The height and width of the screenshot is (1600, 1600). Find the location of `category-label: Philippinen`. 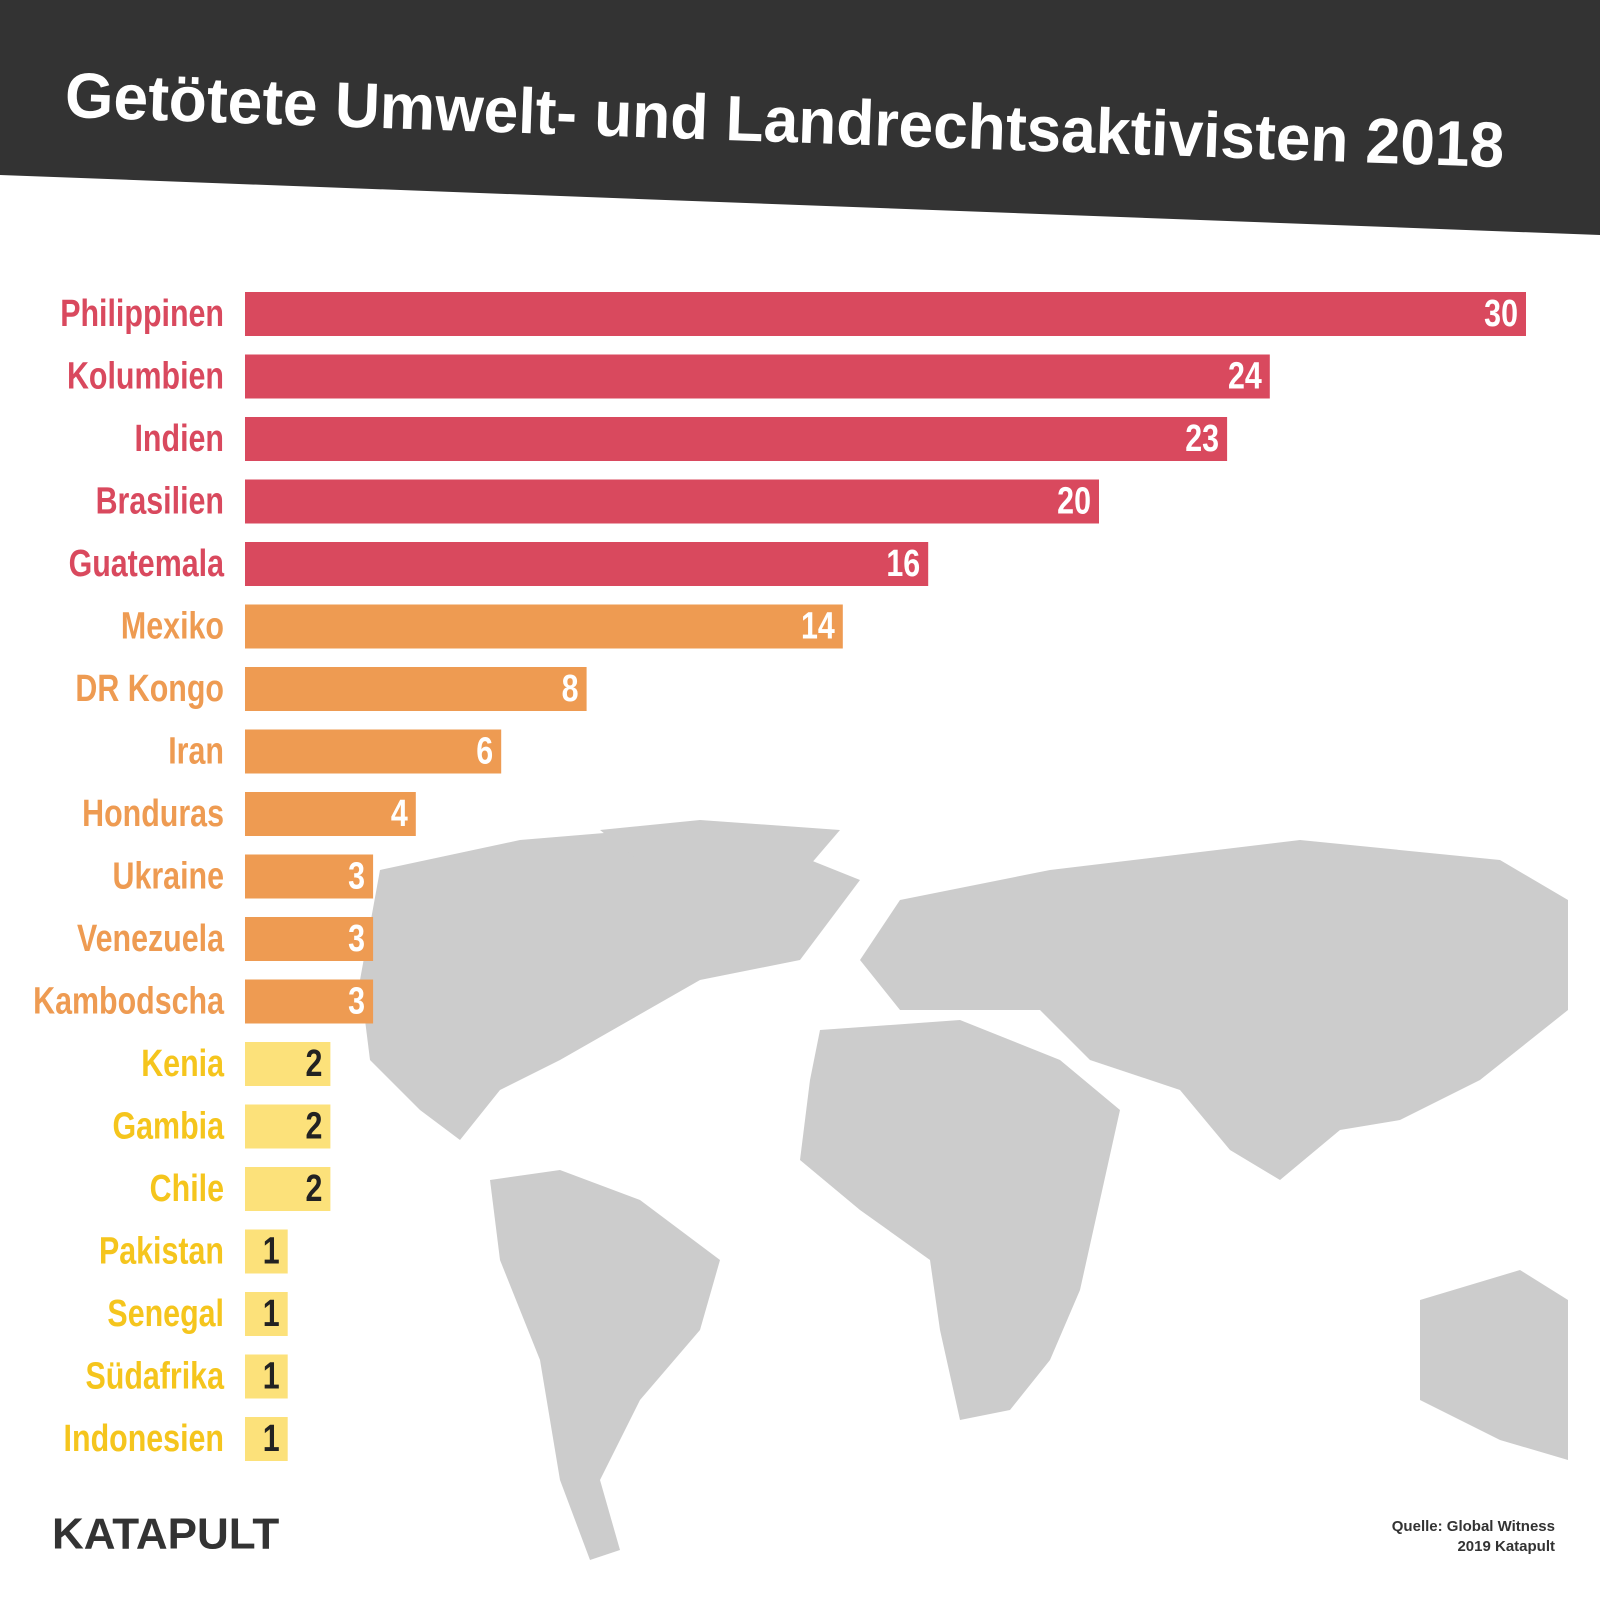

category-label: Philippinen is located at coordinates (142, 314).